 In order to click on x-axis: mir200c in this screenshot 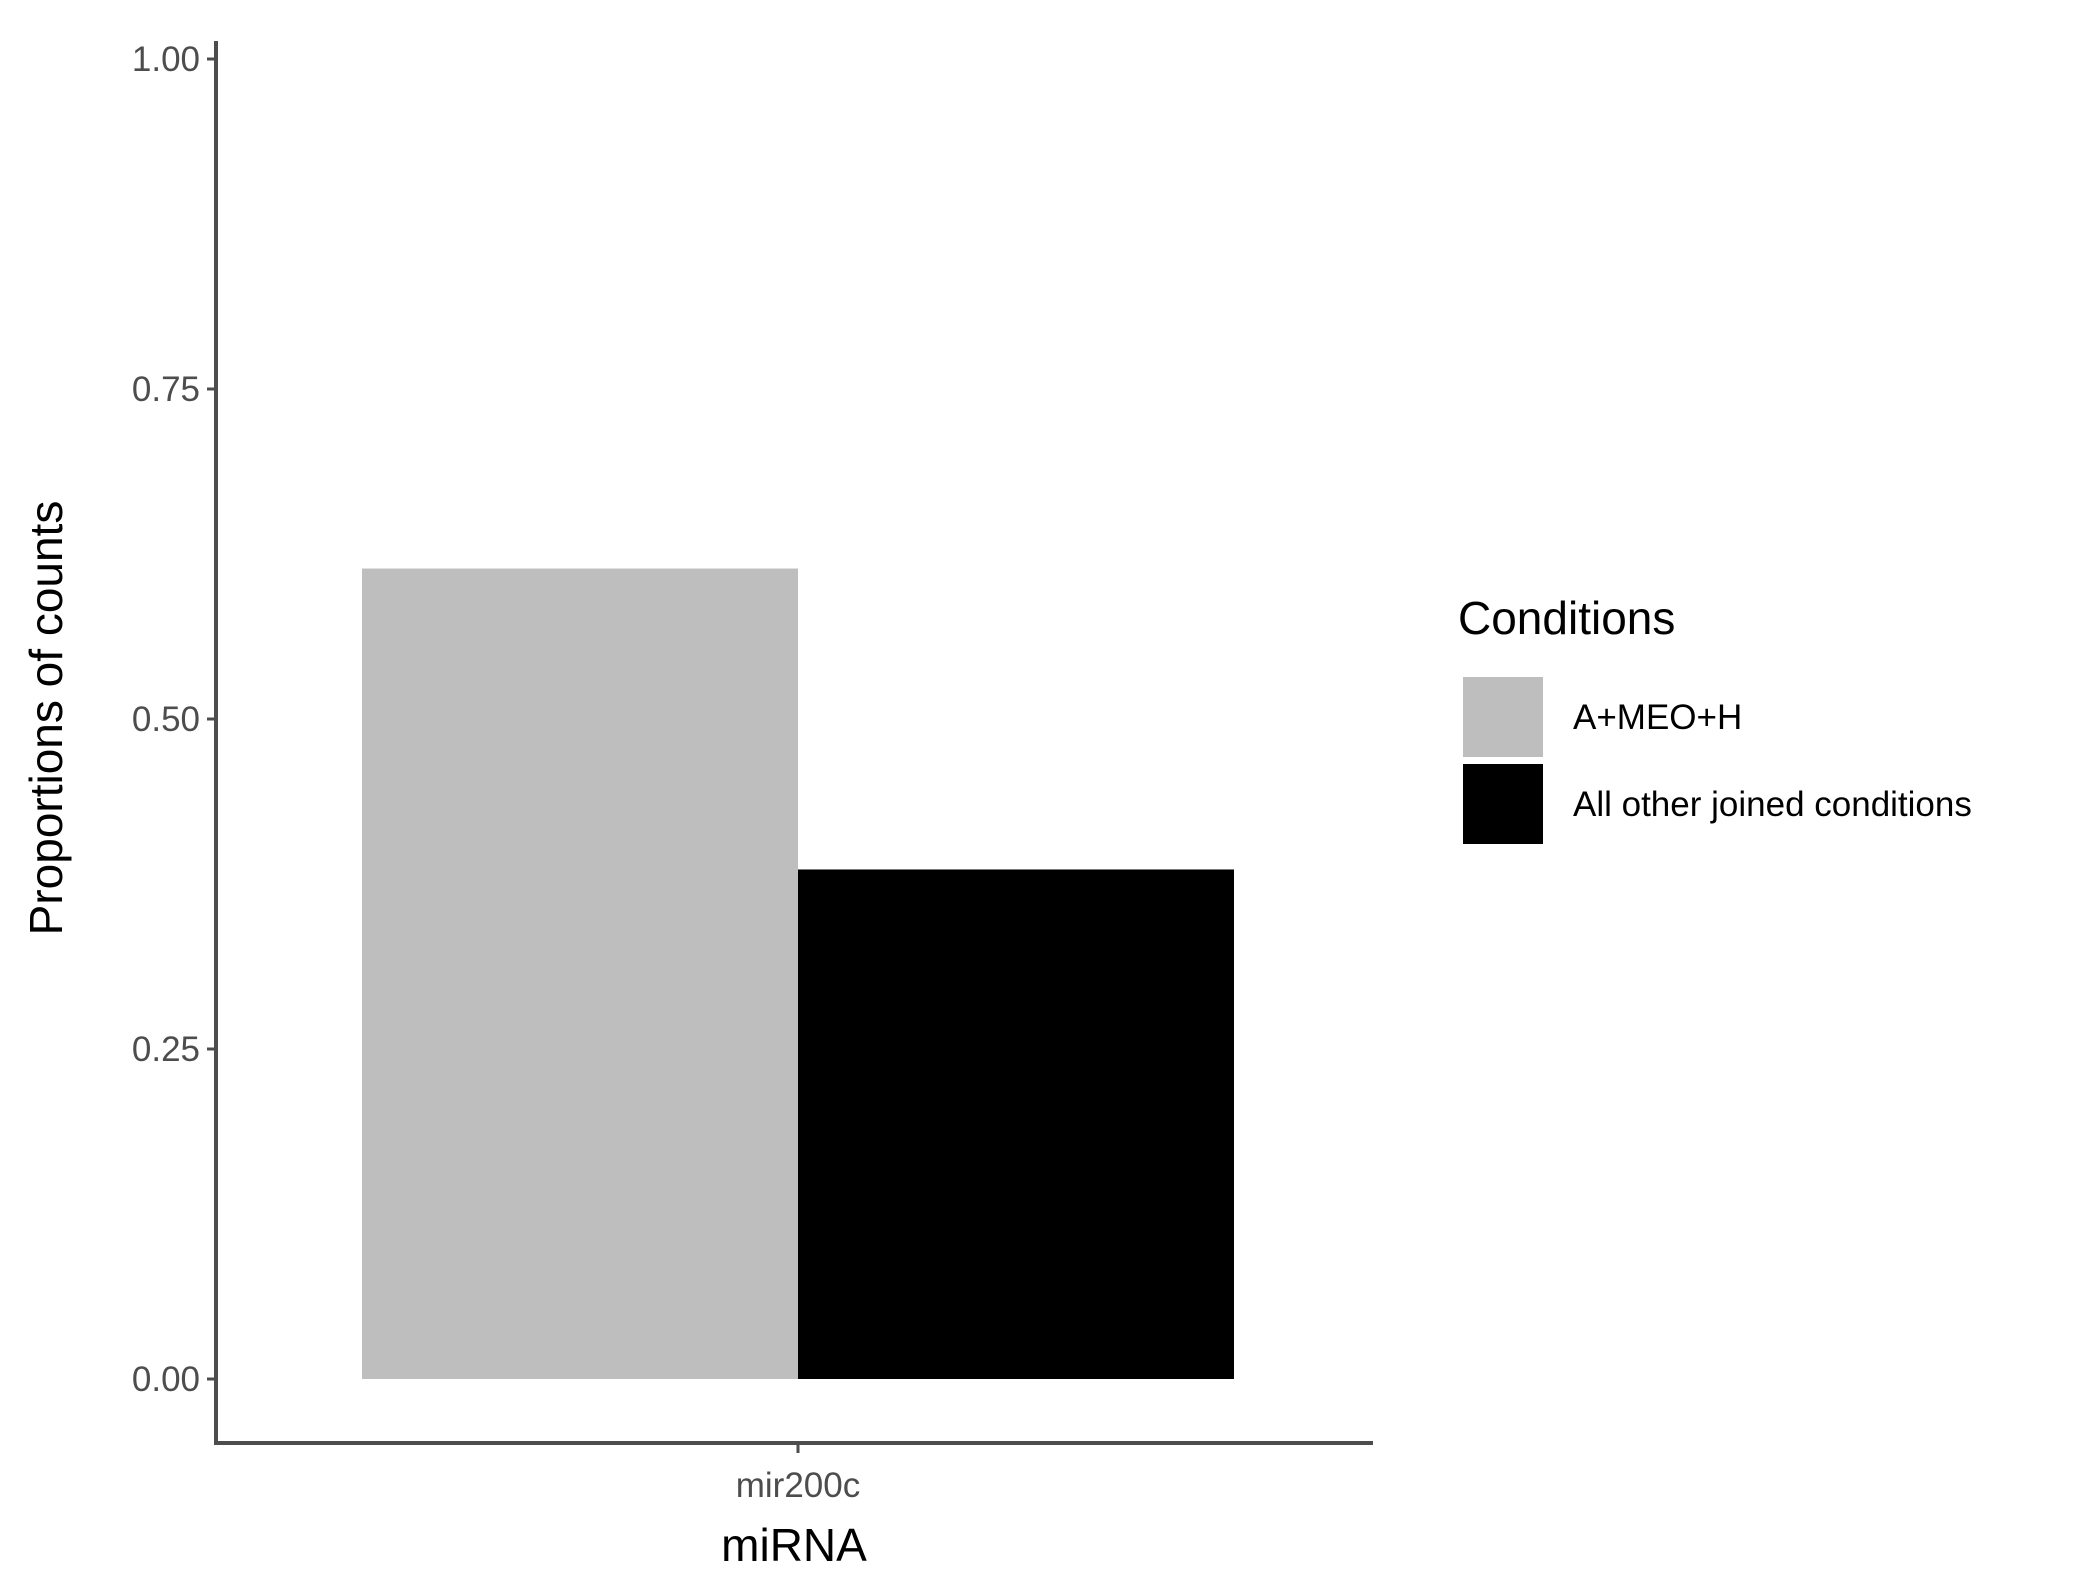, I will do `click(793, 1473)`.